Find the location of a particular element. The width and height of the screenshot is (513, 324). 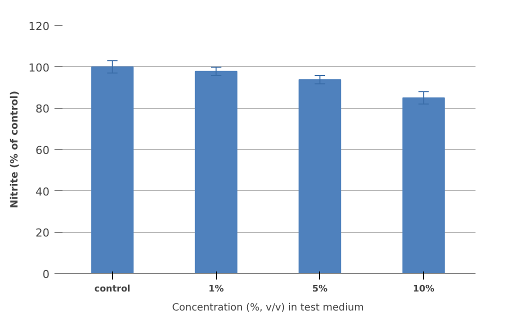

y-tick-label: 100 is located at coordinates (39, 67).